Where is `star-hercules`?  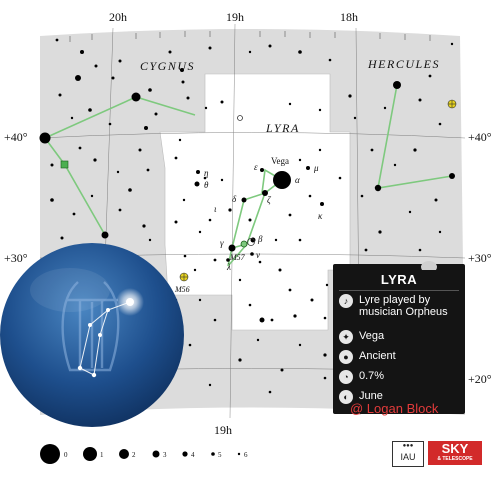 star-hercules is located at coordinates (397, 85).